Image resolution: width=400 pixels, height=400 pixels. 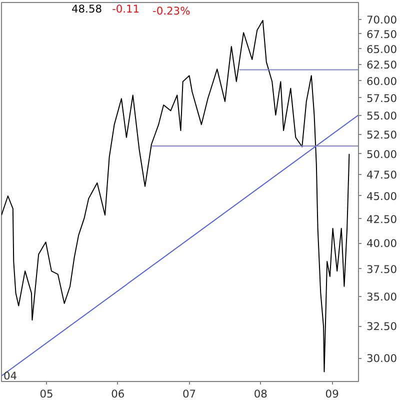 I want to click on y-tick-label: 30.00, so click(x=382, y=359).